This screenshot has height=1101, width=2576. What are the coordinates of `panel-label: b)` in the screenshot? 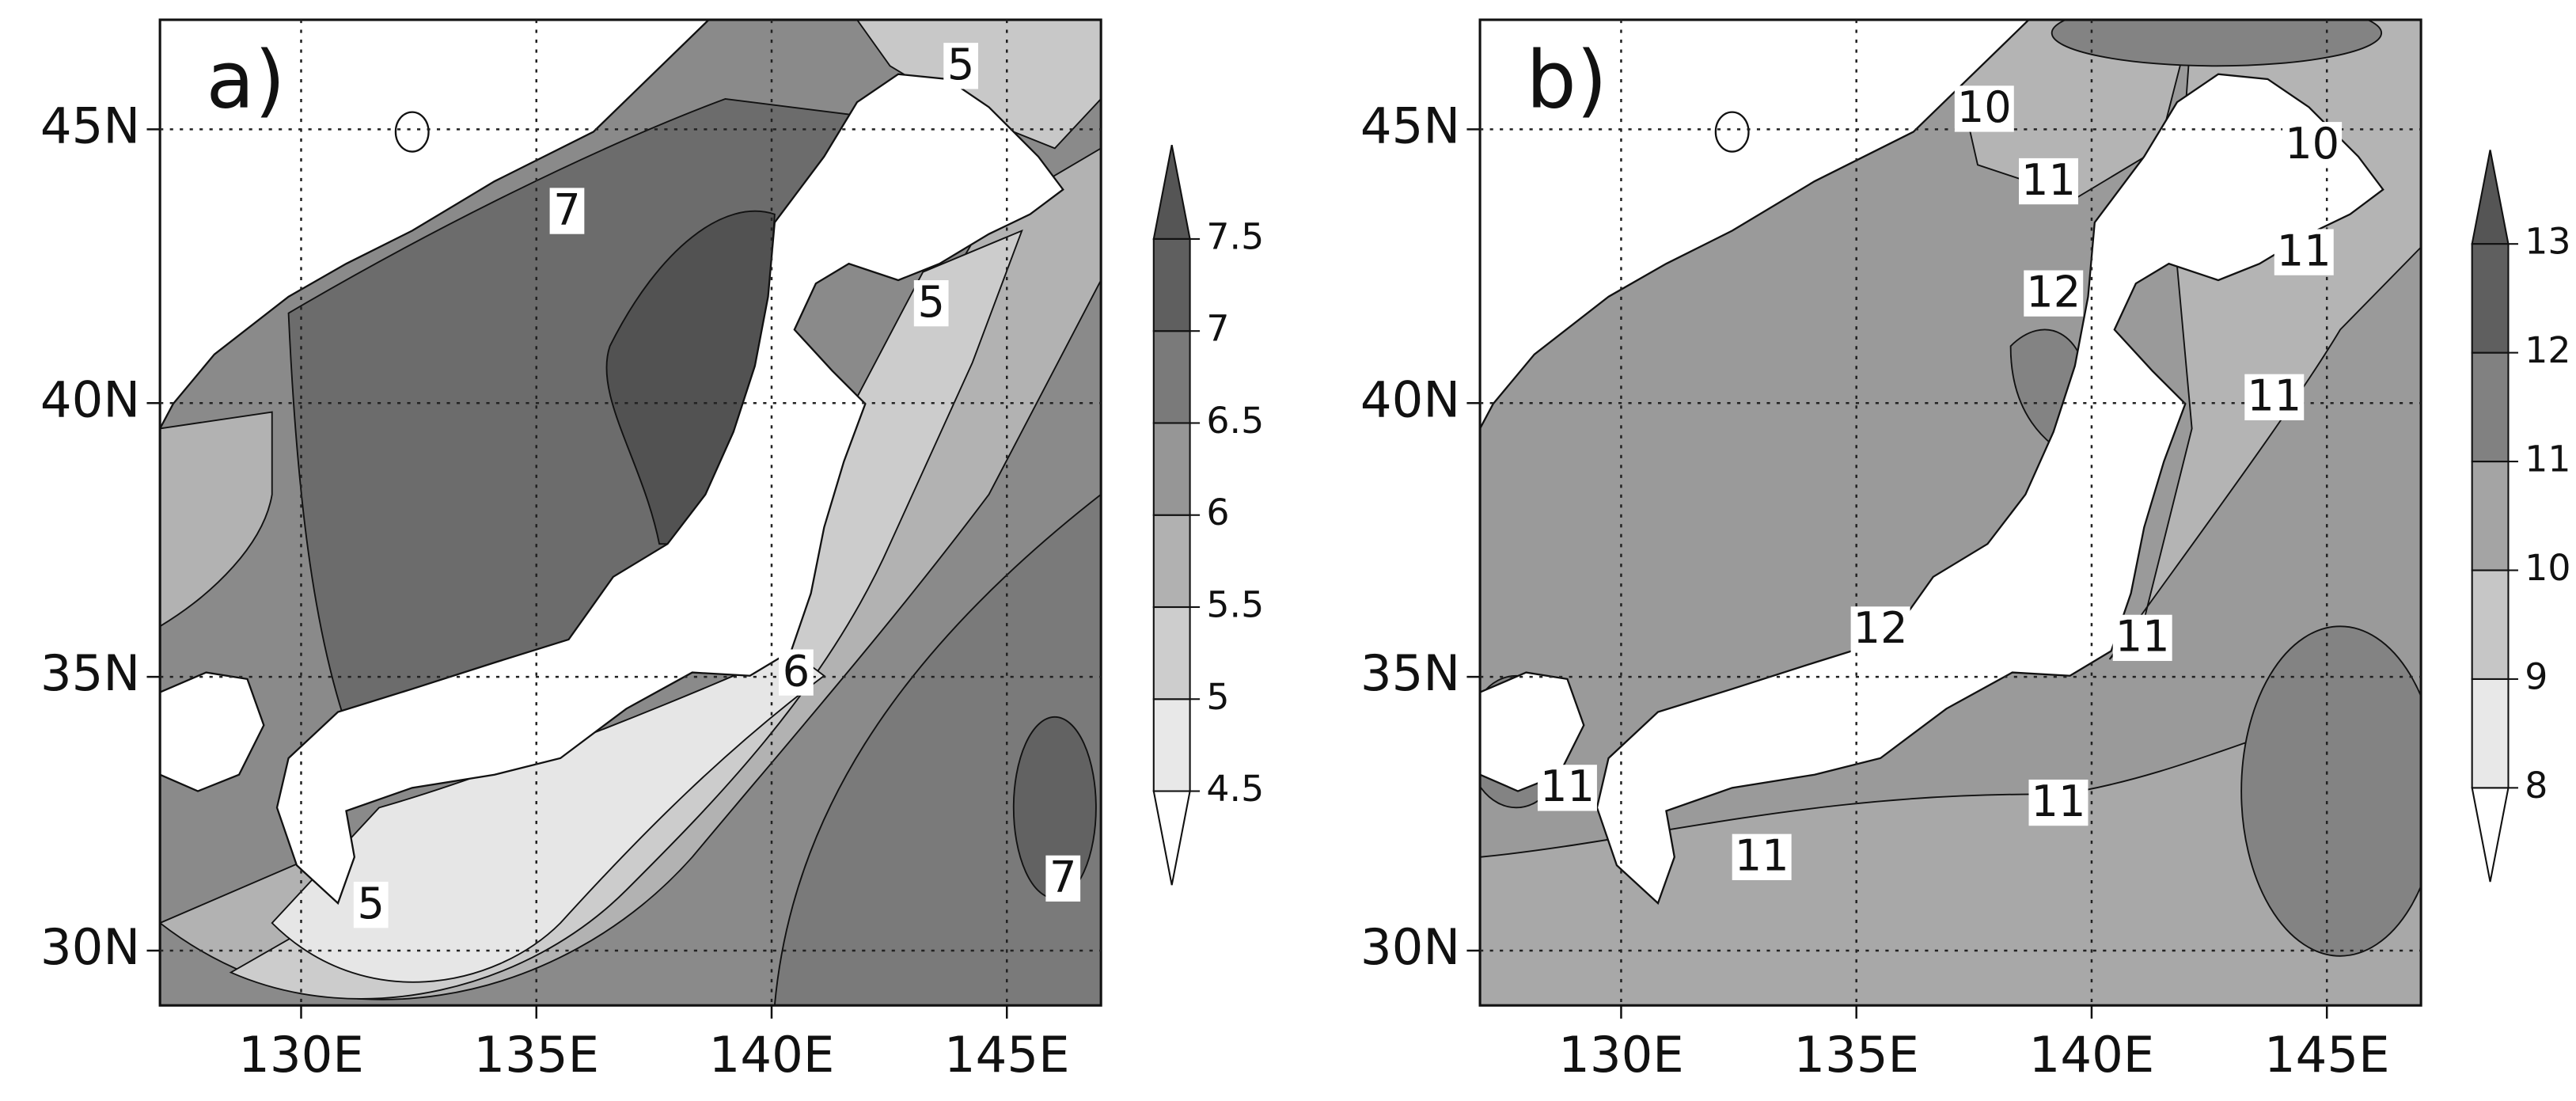 It's located at (1566, 80).